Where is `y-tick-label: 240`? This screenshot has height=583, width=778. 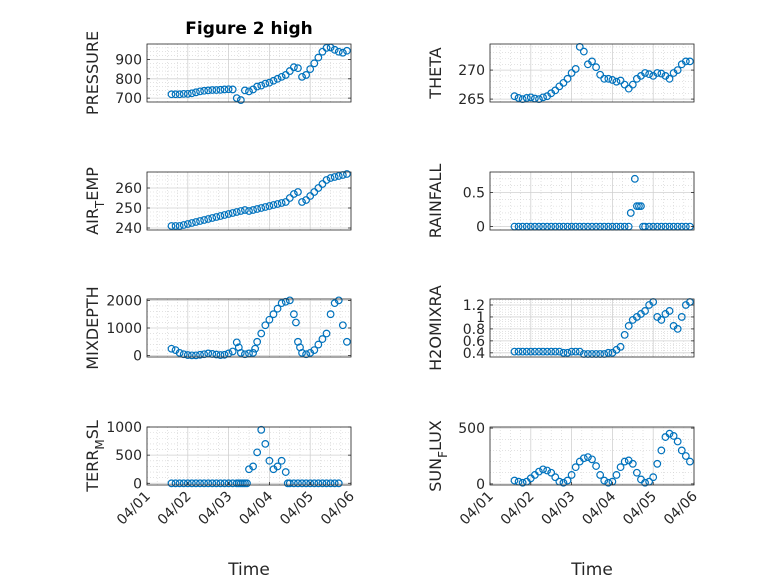 y-tick-label: 240 is located at coordinates (128, 229).